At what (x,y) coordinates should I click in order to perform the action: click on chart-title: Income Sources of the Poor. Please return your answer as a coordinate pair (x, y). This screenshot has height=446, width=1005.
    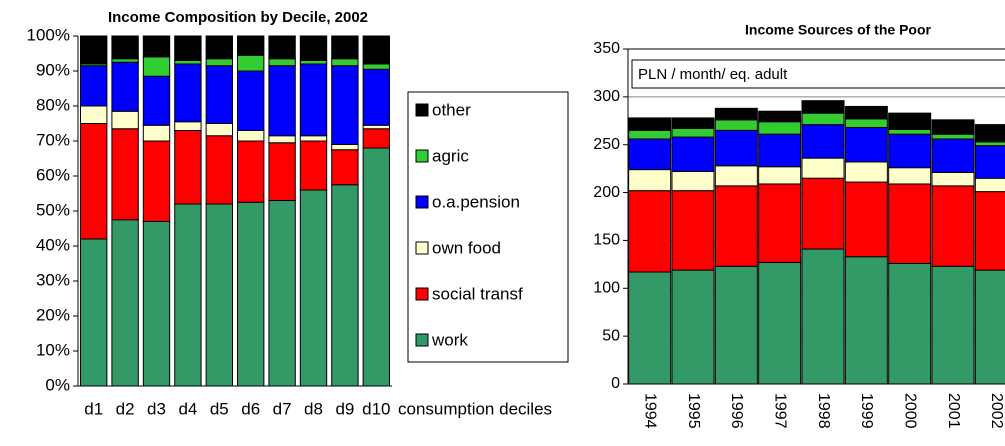
    Looking at the image, I should click on (838, 30).